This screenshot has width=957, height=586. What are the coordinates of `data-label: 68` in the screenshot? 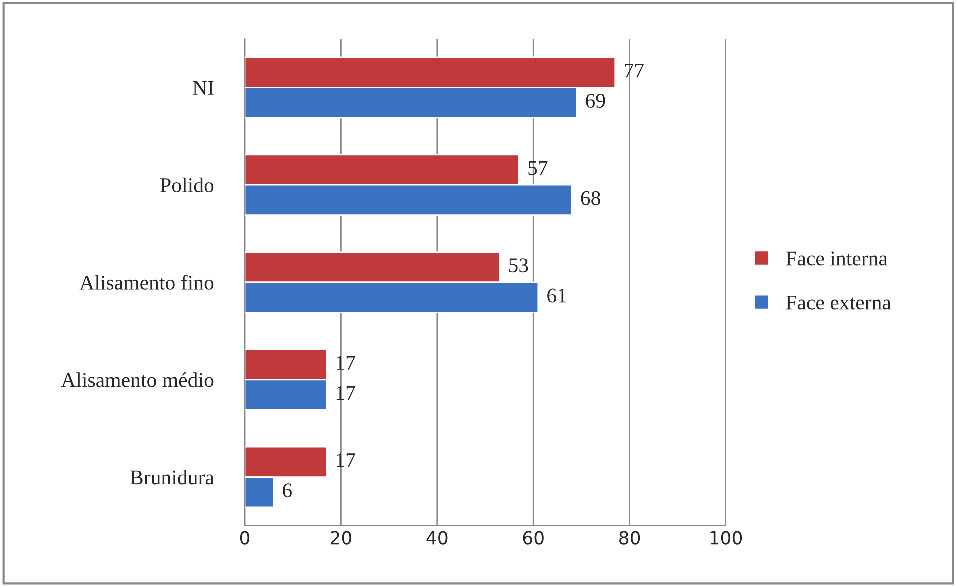 It's located at (590, 198).